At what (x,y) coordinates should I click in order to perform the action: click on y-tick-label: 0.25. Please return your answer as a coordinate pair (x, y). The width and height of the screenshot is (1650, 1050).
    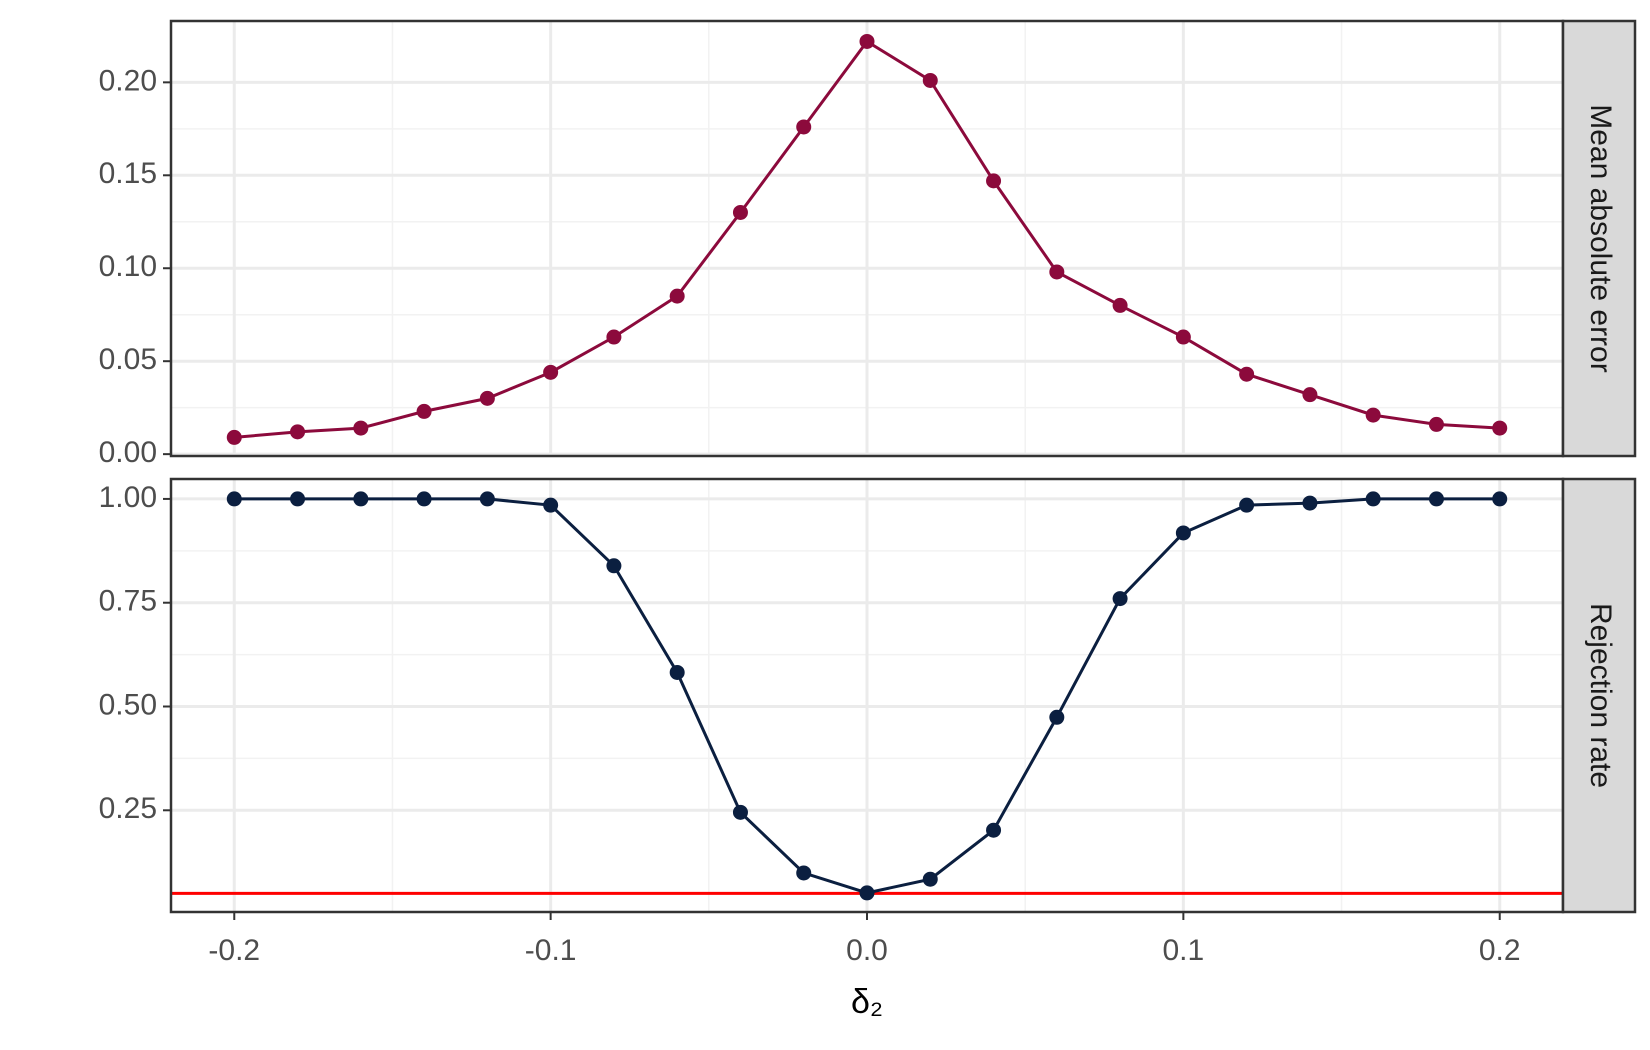
    Looking at the image, I should click on (128, 808).